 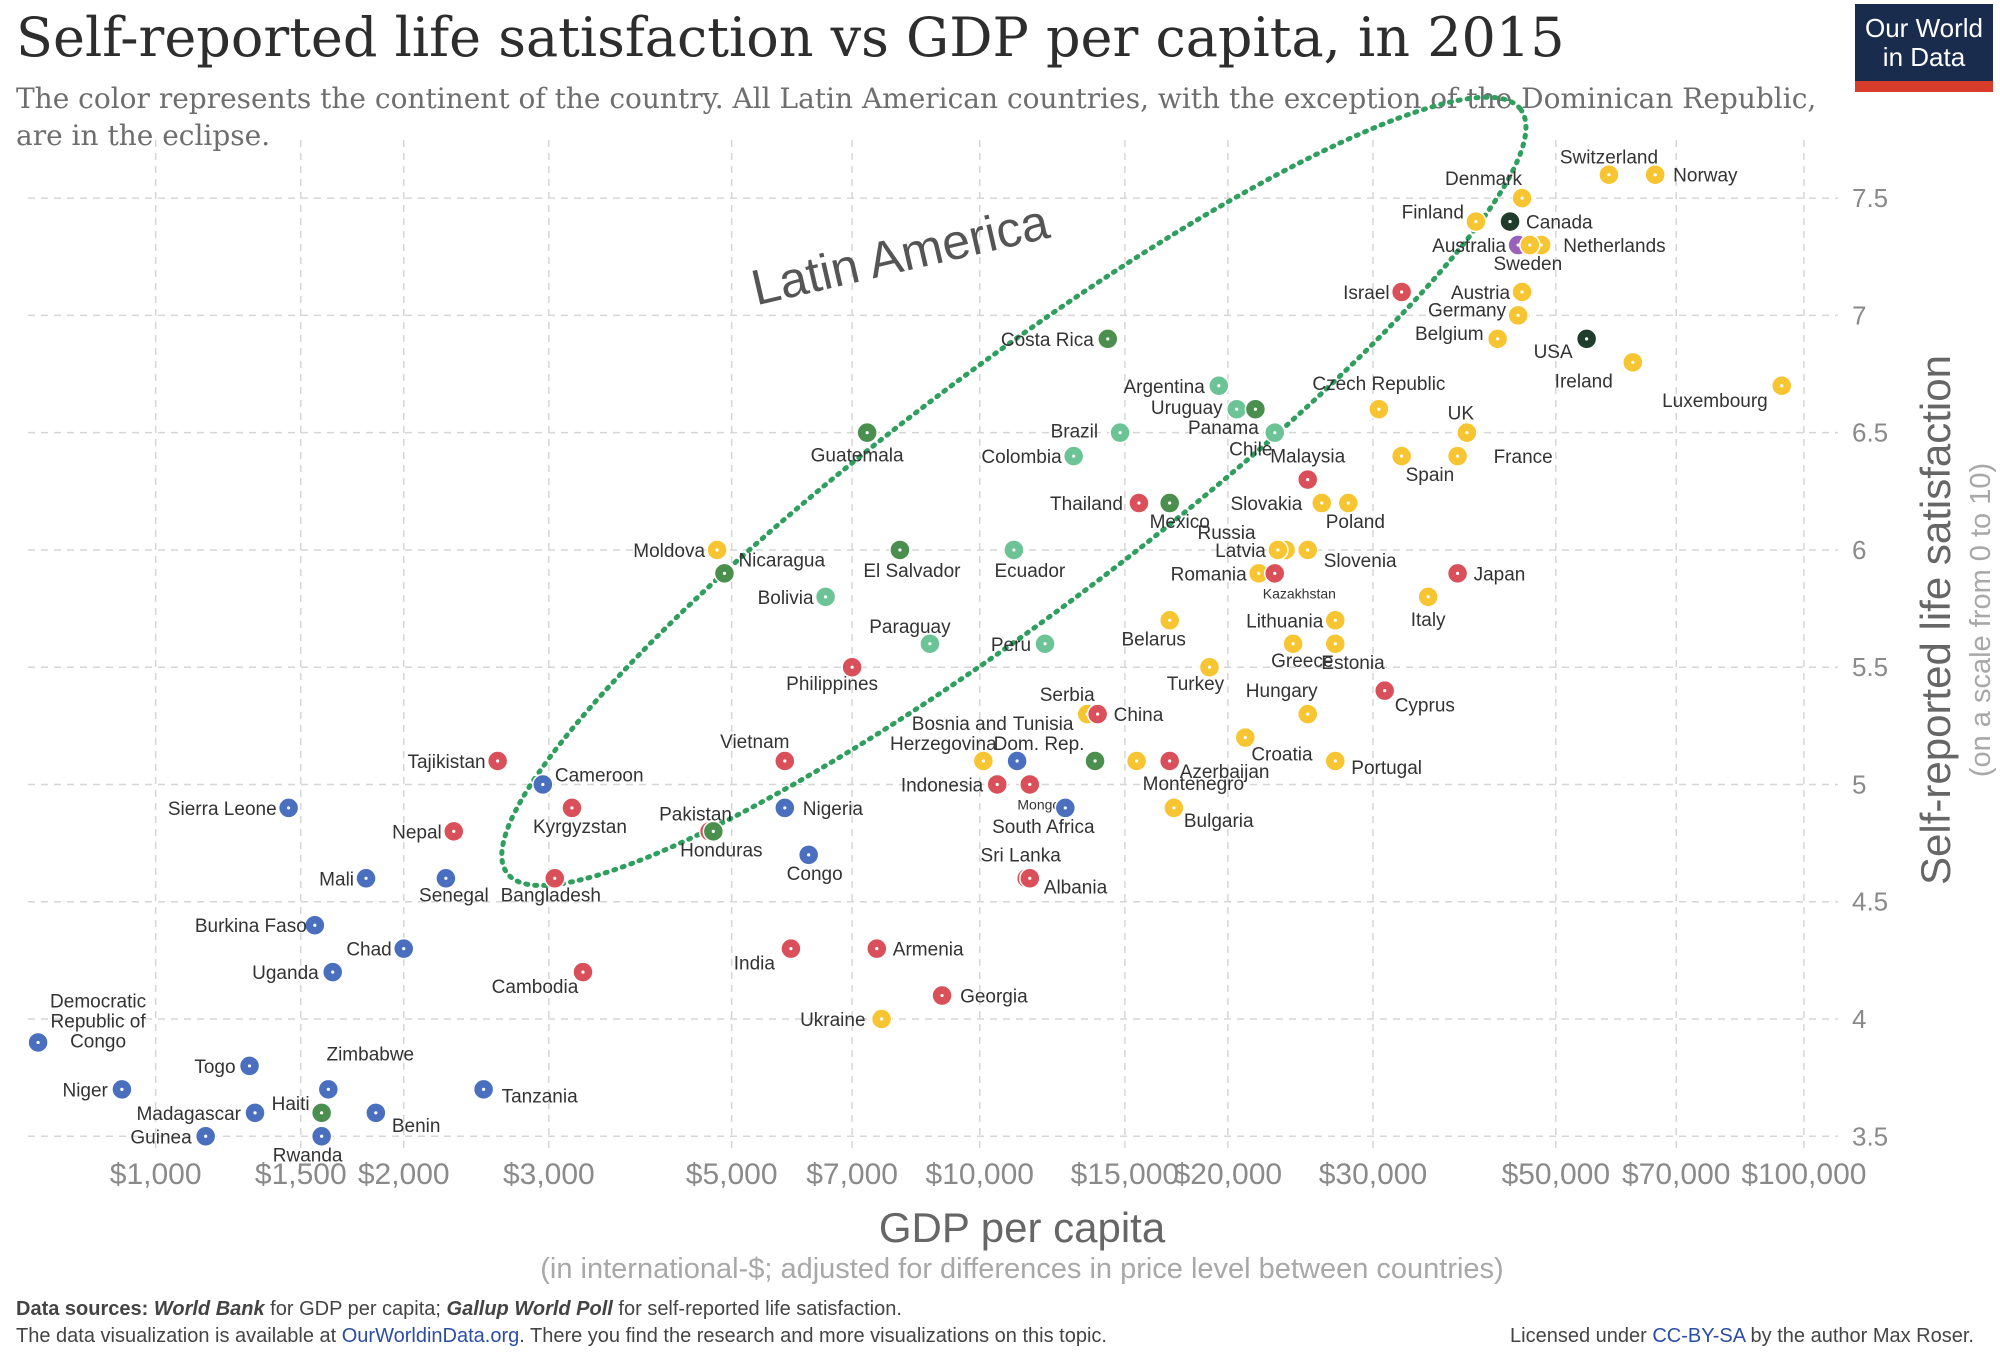 What do you see at coordinates (1029, 571) in the screenshot?
I see `label-ecuador: Ecuador` at bounding box center [1029, 571].